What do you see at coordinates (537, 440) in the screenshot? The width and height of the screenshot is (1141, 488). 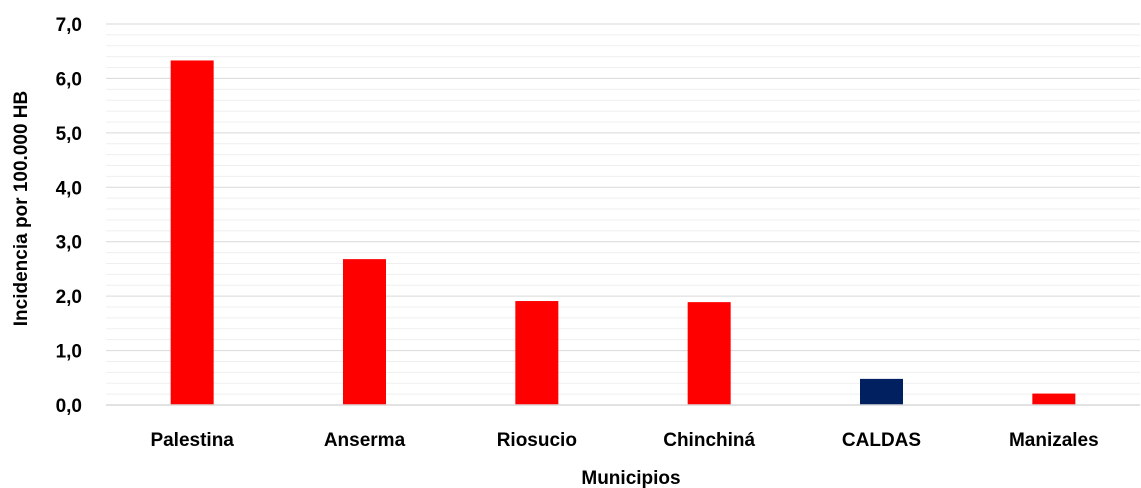 I see `x-category-label: Riosucio` at bounding box center [537, 440].